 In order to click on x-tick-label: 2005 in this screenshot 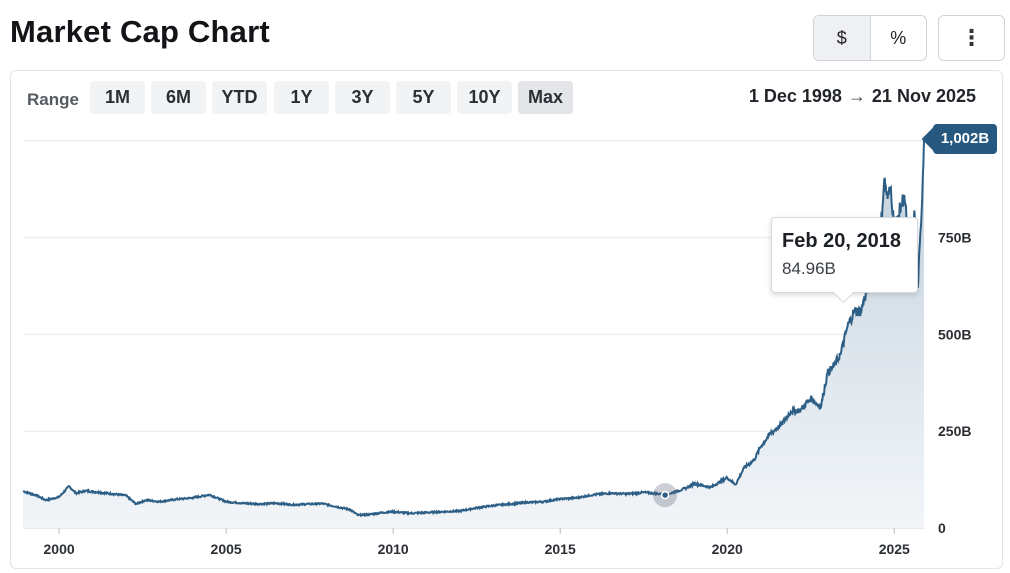, I will do `click(226, 549)`.